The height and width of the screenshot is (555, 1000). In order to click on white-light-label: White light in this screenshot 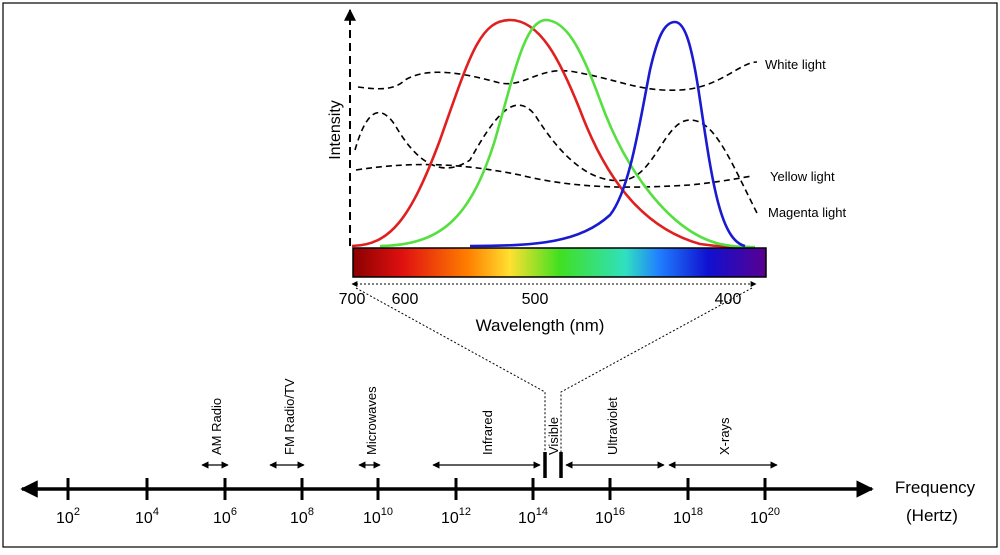, I will do `click(795, 64)`.